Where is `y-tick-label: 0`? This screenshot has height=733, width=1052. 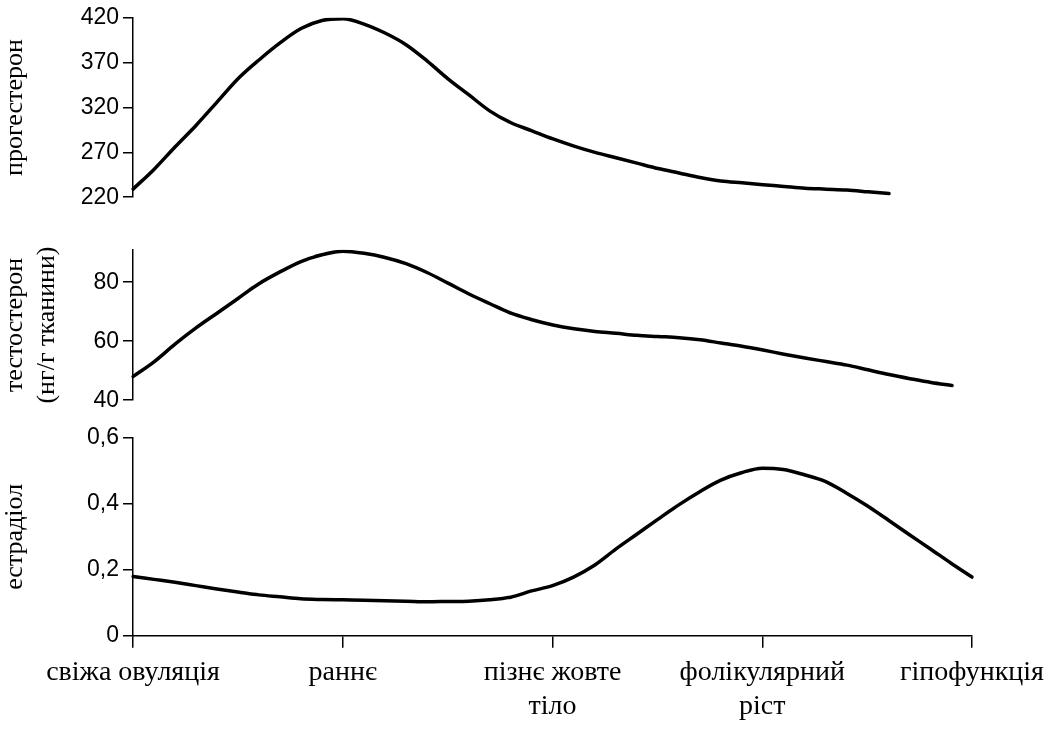 y-tick-label: 0 is located at coordinates (112, 634).